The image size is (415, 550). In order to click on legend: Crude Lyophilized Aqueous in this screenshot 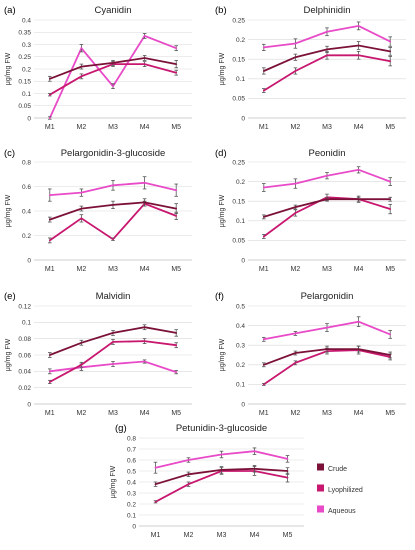, I will do `click(340, 489)`.